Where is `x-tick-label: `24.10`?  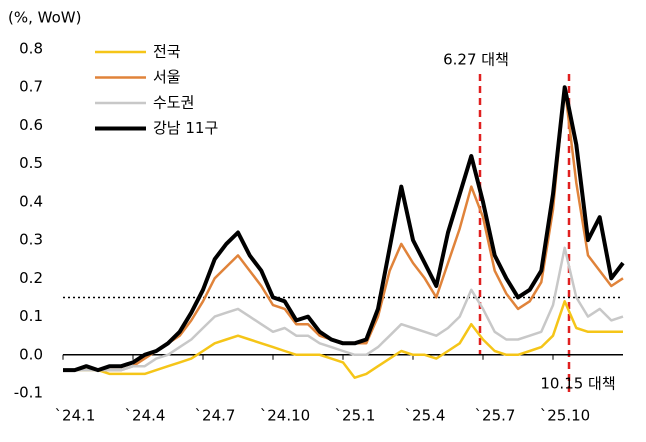
x-tick-label: `24.10 is located at coordinates (285, 416).